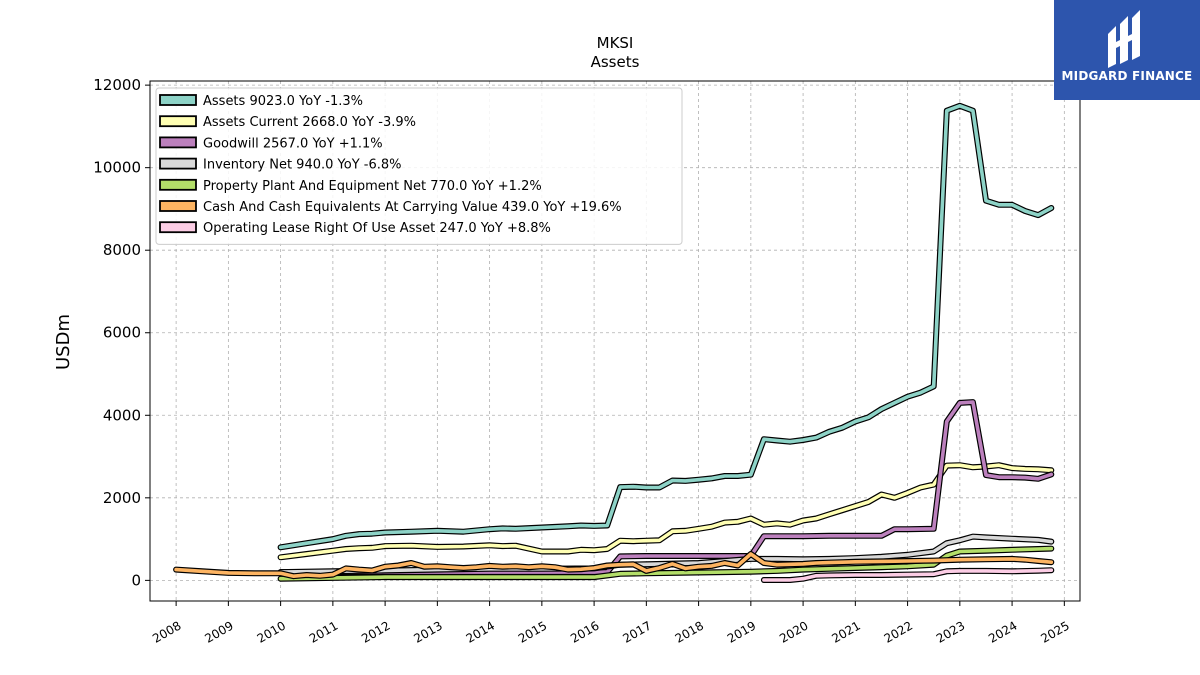 The image size is (1200, 675). Describe the element at coordinates (122, 333) in the screenshot. I see `y-tick-label: 6000` at that location.